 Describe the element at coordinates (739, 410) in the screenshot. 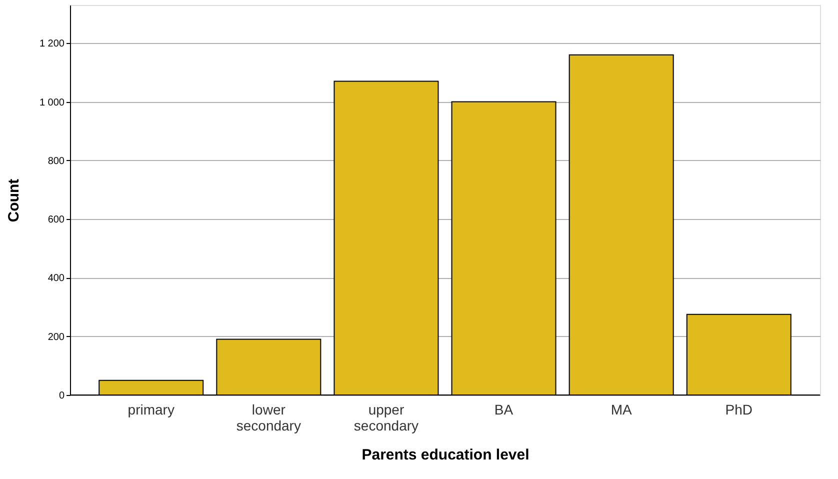

I see `x-tick-label: PhD` at that location.